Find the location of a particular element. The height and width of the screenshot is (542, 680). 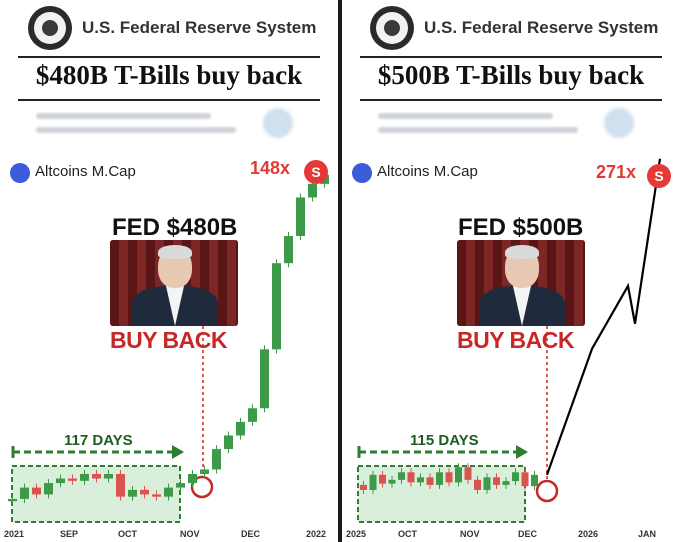

projection-line is located at coordinates (603, 317).